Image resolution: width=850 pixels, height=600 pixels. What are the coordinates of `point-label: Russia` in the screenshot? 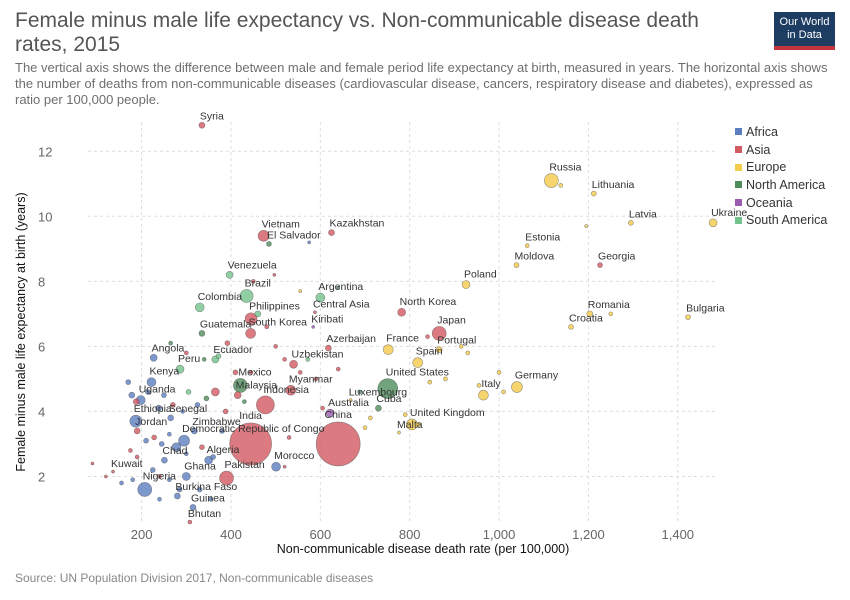 It's located at (565, 168).